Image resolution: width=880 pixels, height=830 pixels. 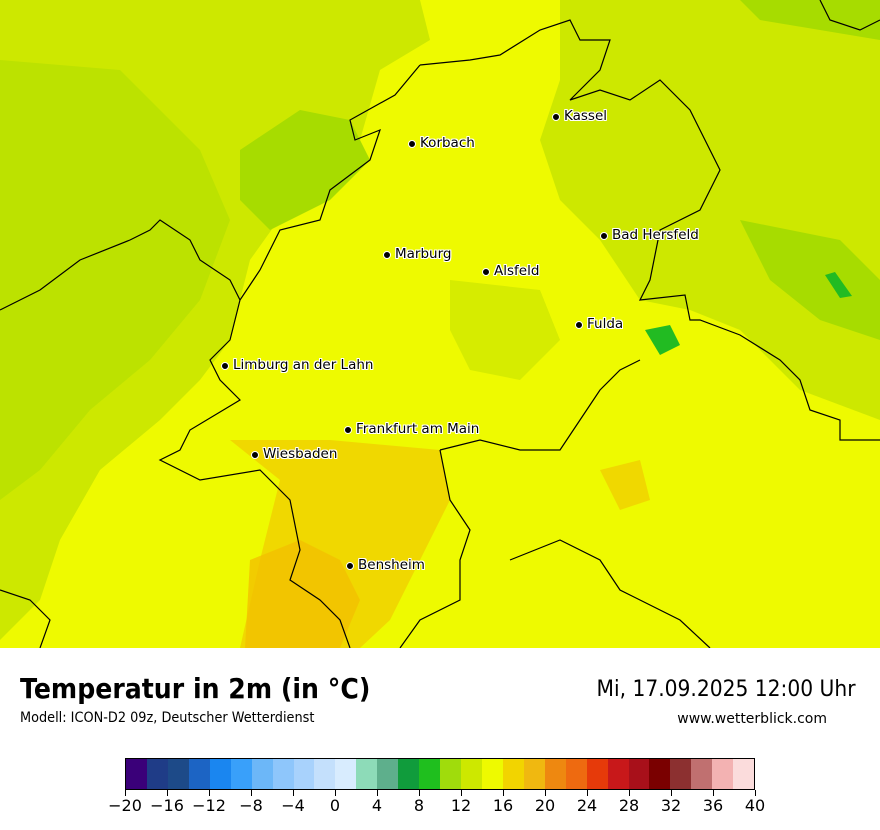 I want to click on colorbar, so click(x=440, y=774).